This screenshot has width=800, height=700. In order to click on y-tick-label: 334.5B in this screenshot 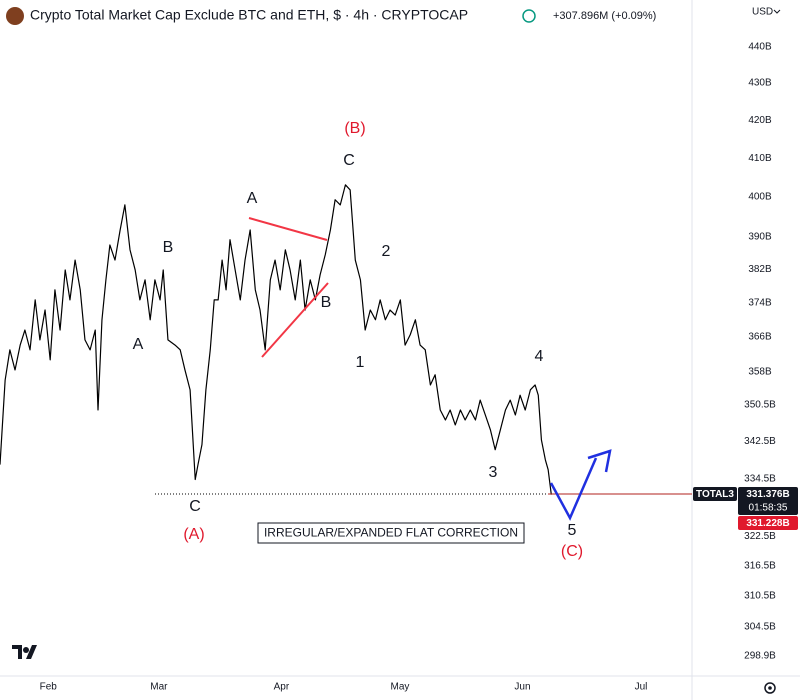, I will do `click(760, 478)`.